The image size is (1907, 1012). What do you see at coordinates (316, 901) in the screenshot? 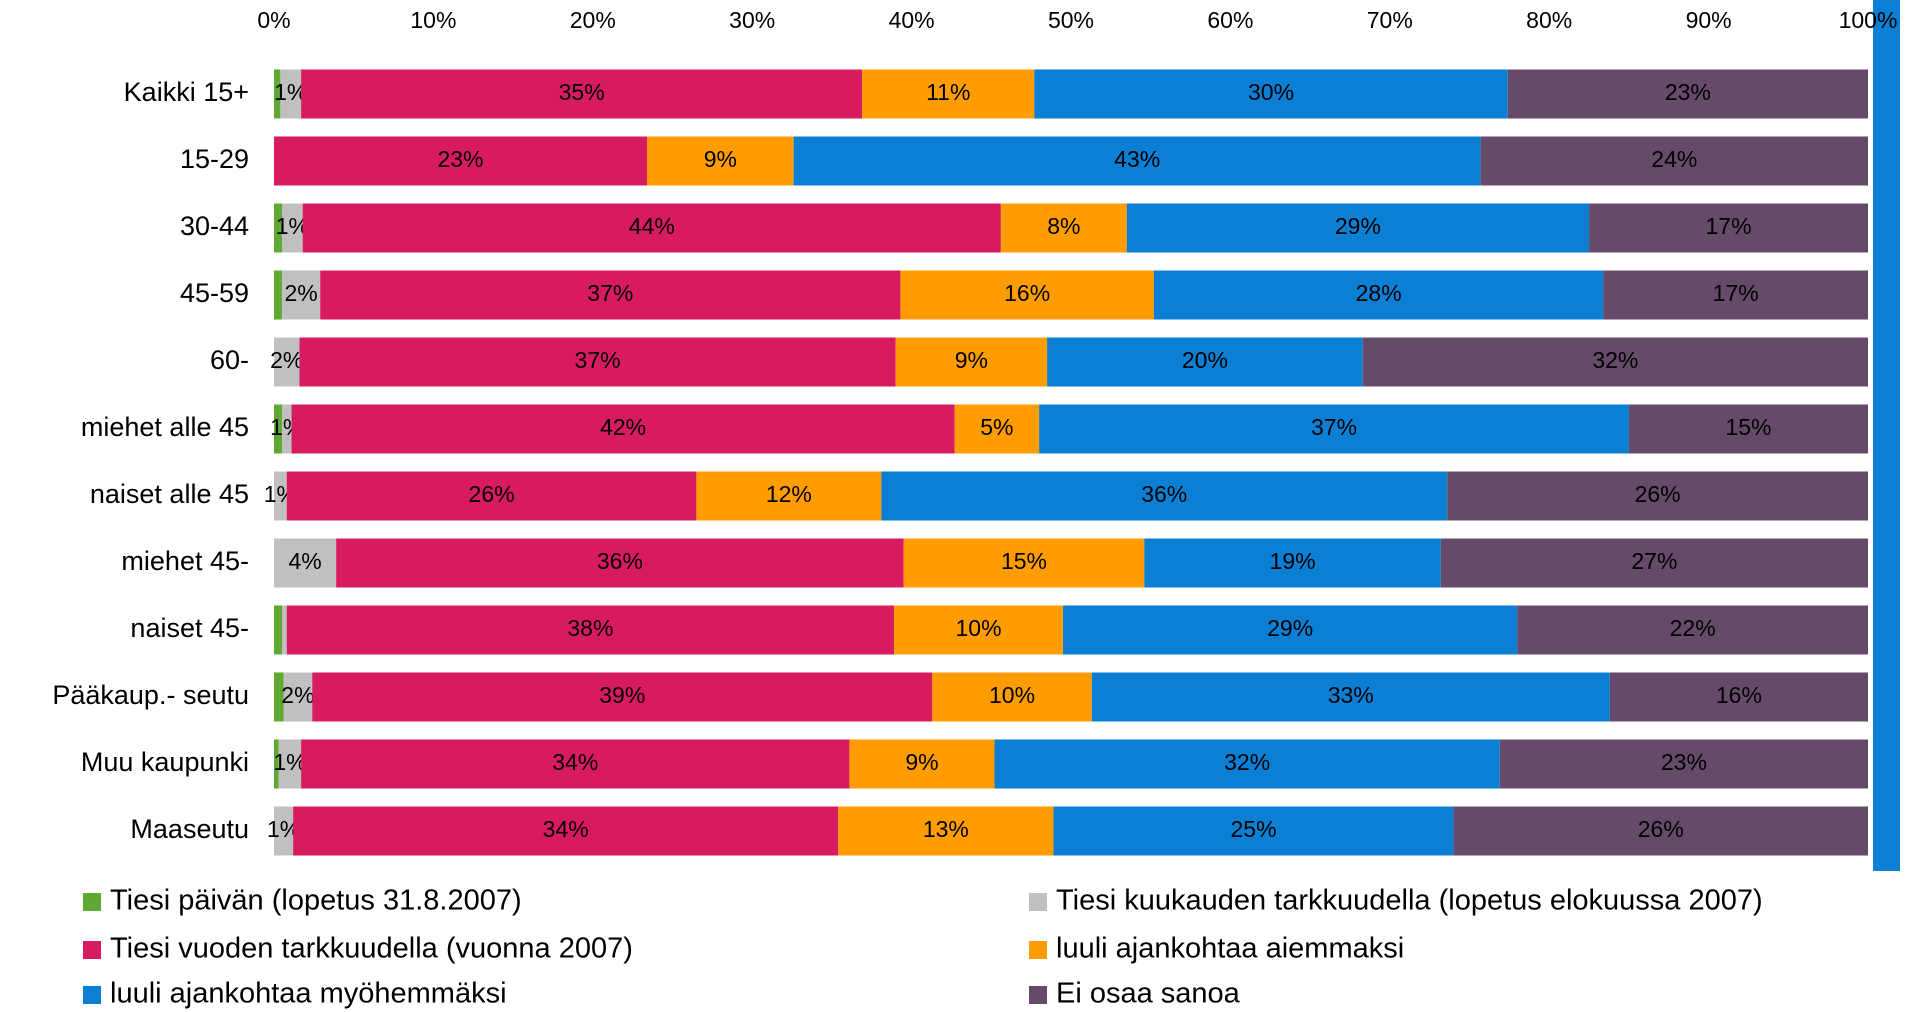
I see `legend-label: Tiesi päivän (lopetus 31.8.2007)` at bounding box center [316, 901].